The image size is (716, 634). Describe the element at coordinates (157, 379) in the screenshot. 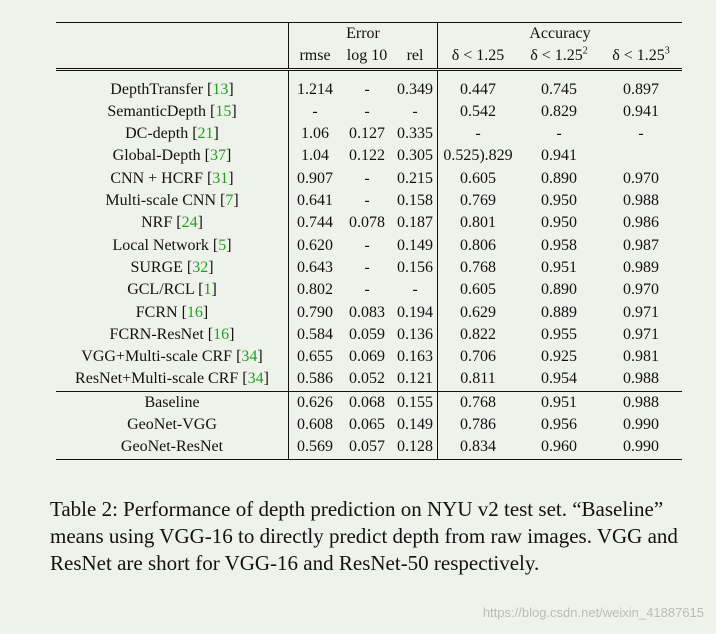

I see `method-name: ResNet+Multi-scale CRF` at that location.